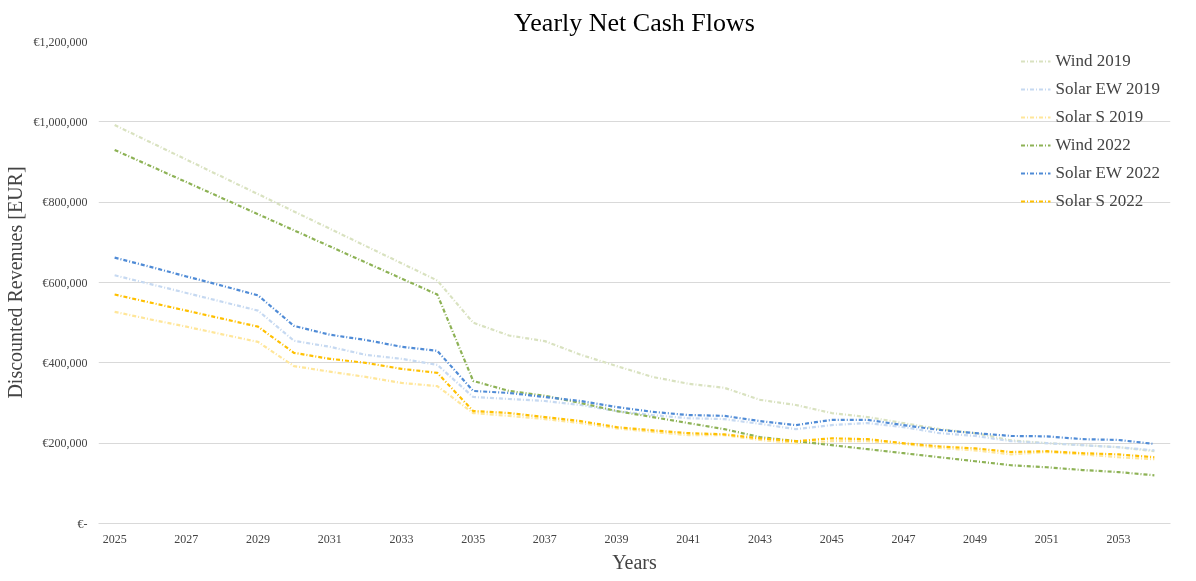 This screenshot has width=1196, height=581. Describe the element at coordinates (65, 202) in the screenshot. I see `y-tick-label: €800,000` at that location.